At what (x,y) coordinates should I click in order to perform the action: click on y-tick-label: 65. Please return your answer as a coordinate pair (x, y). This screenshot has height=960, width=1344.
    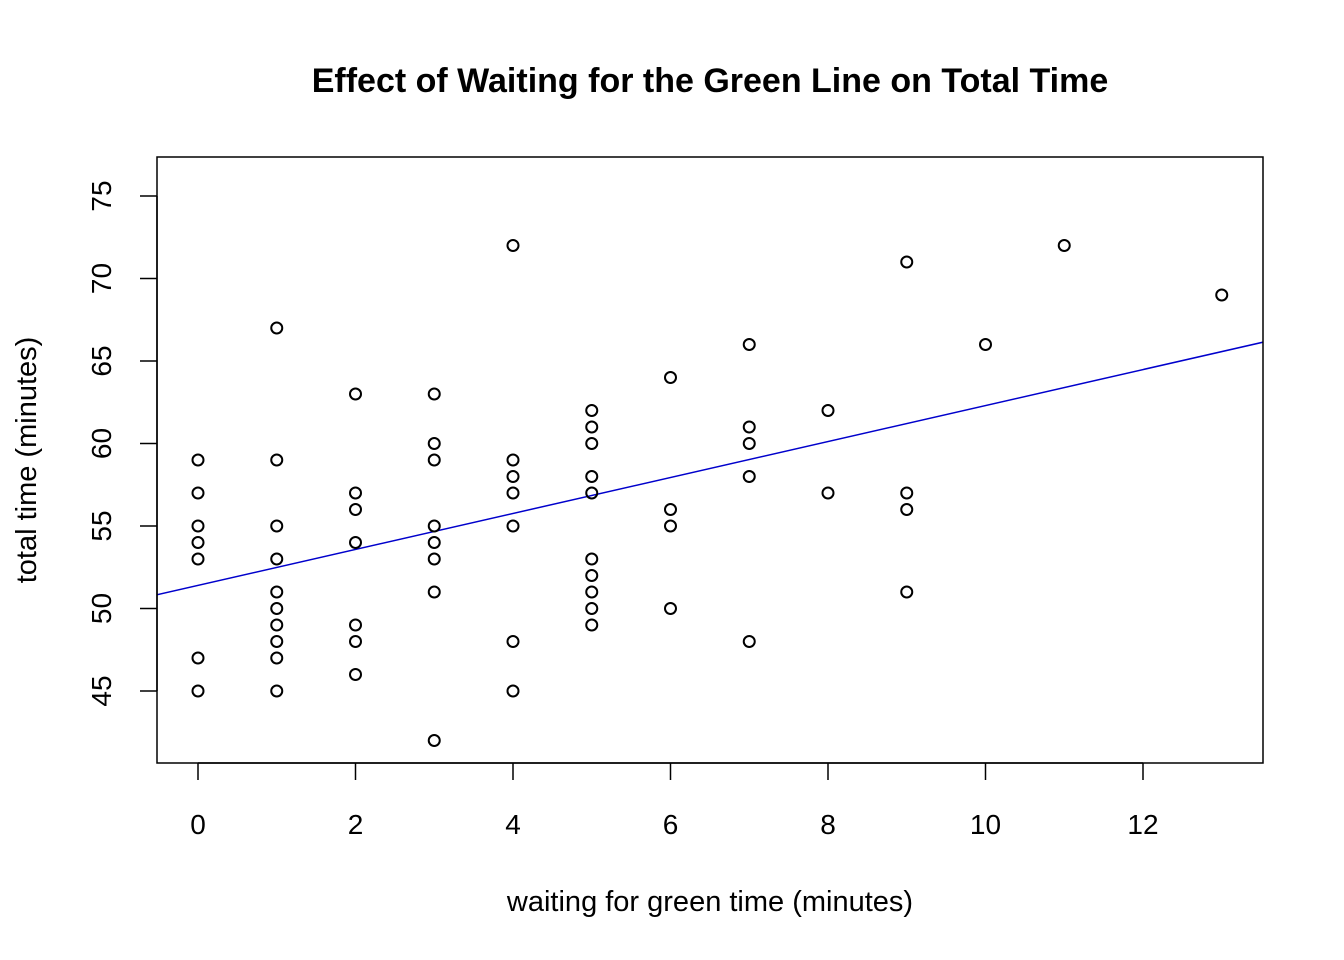
    Looking at the image, I should click on (101, 360).